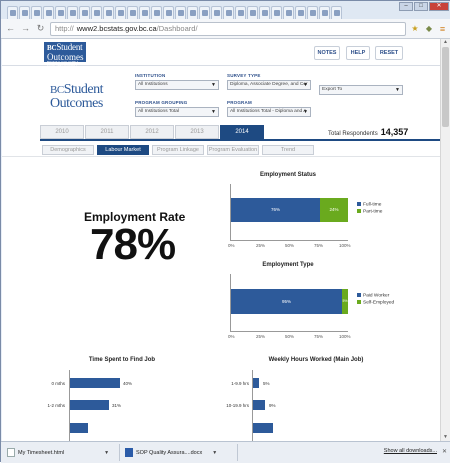  I want to click on tab-year-2014: 2014, so click(242, 132).